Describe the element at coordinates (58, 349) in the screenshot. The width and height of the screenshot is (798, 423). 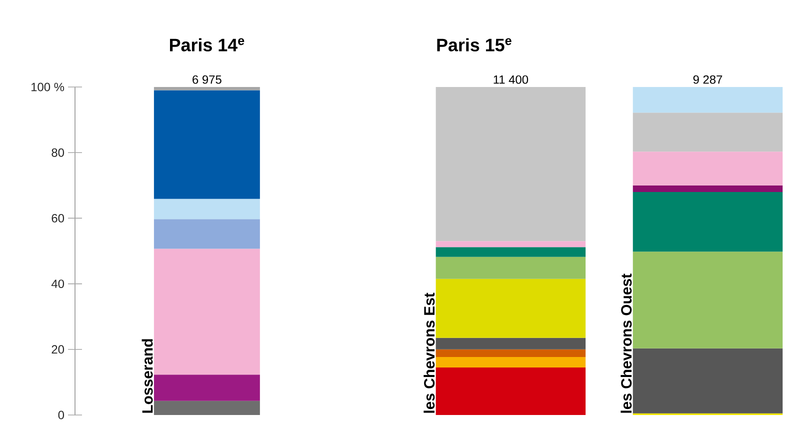
I see `y-tick-label: 20` at that location.